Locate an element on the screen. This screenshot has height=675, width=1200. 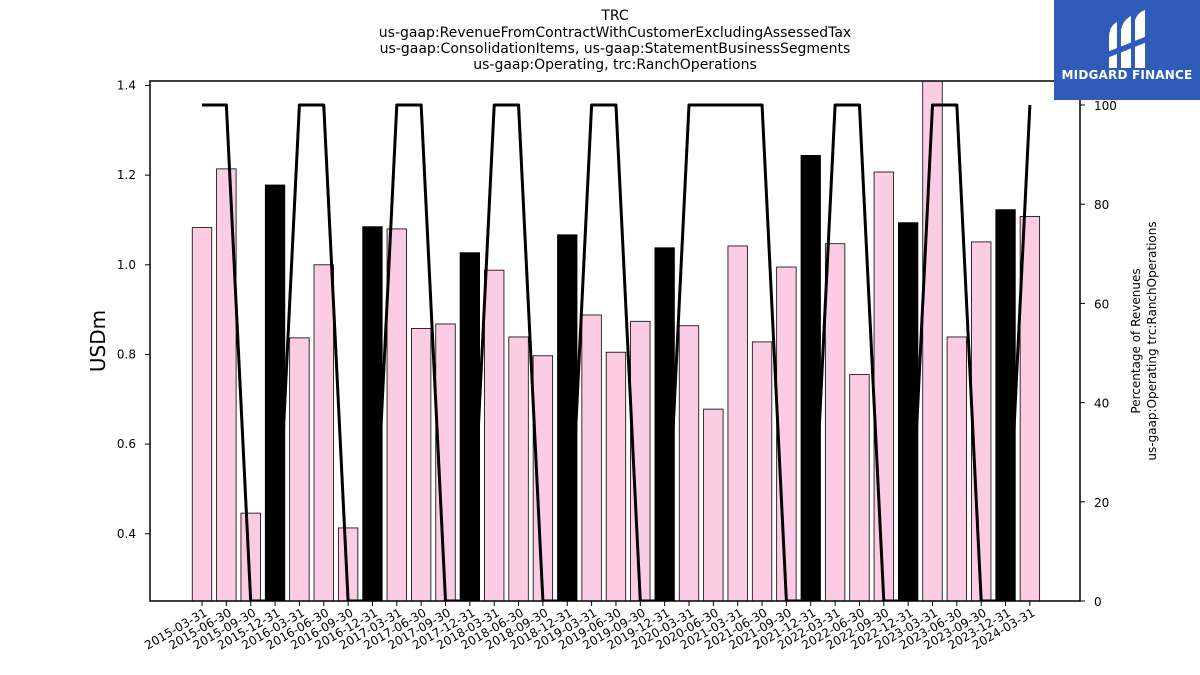
y2-tick-label: 20 is located at coordinates (1101, 503).